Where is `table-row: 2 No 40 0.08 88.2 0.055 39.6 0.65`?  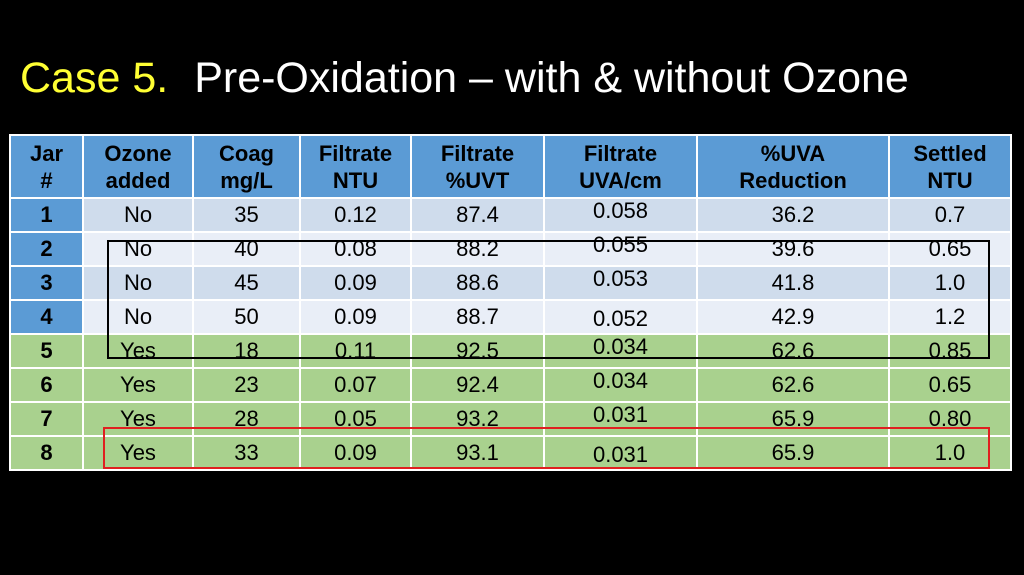 table-row: 2 No 40 0.08 88.2 0.055 39.6 0.65 is located at coordinates (510, 249).